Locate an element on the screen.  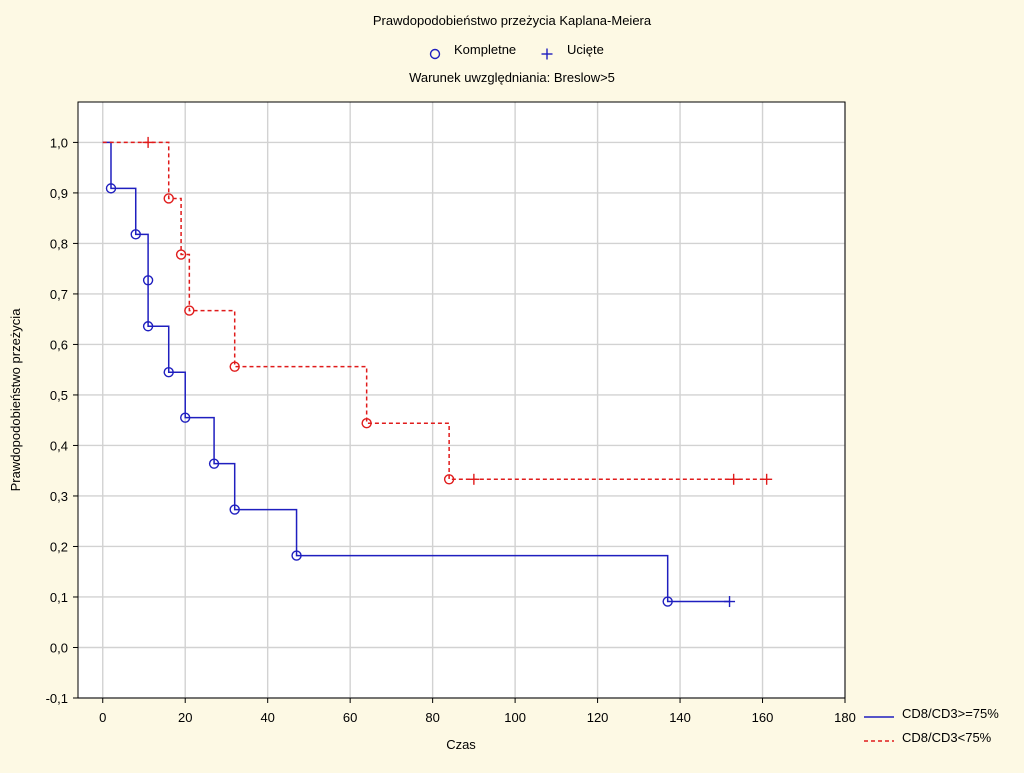
legend-series-2: CD8/CD3<75% is located at coordinates (947, 737).